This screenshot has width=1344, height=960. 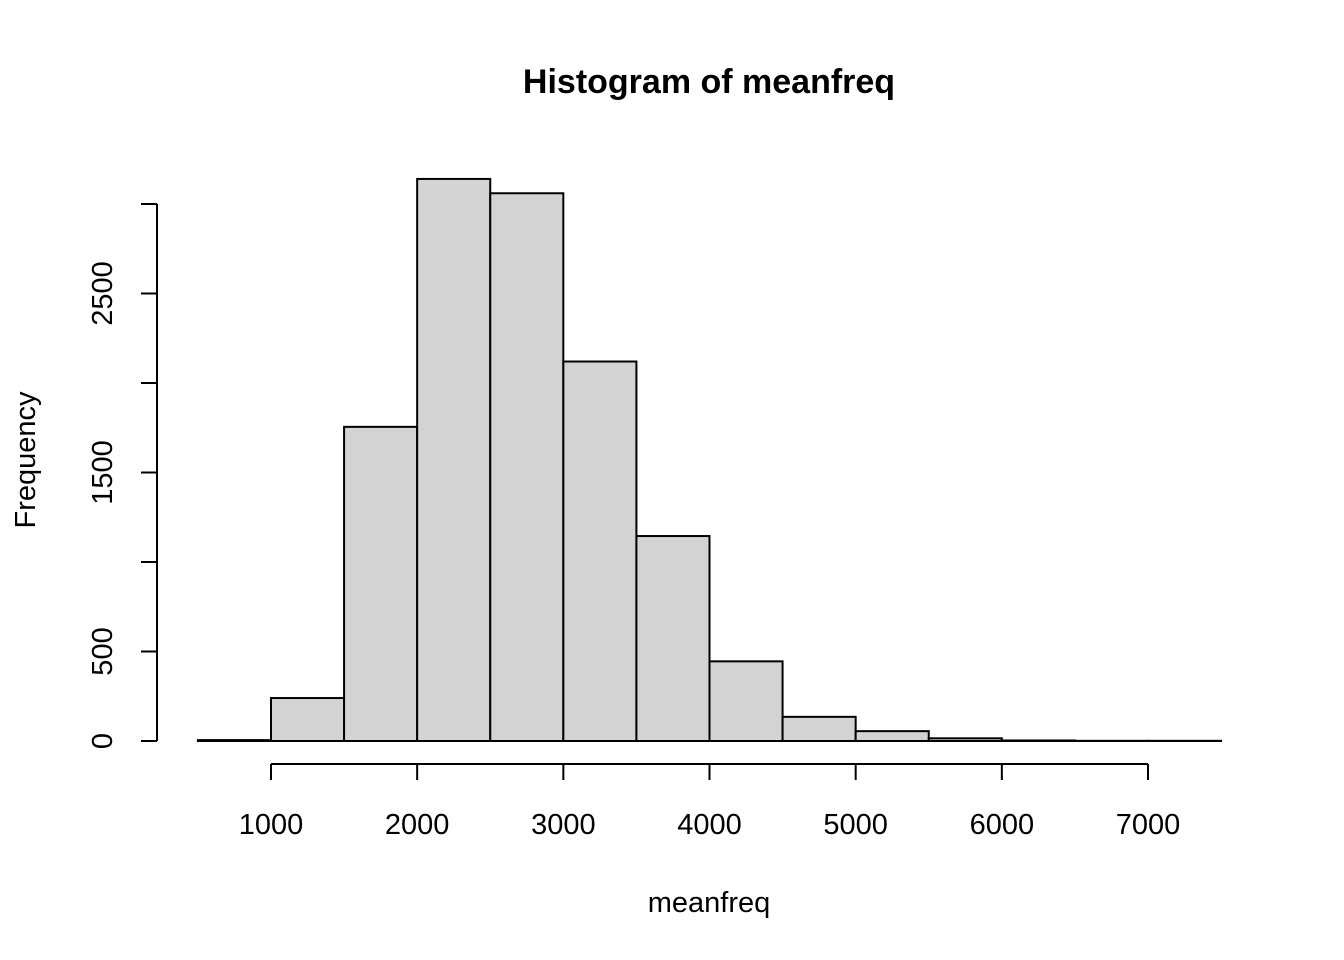 I want to click on x-axis: 1000 2000 3000 4000 5000 6000 7000, so click(x=710, y=802).